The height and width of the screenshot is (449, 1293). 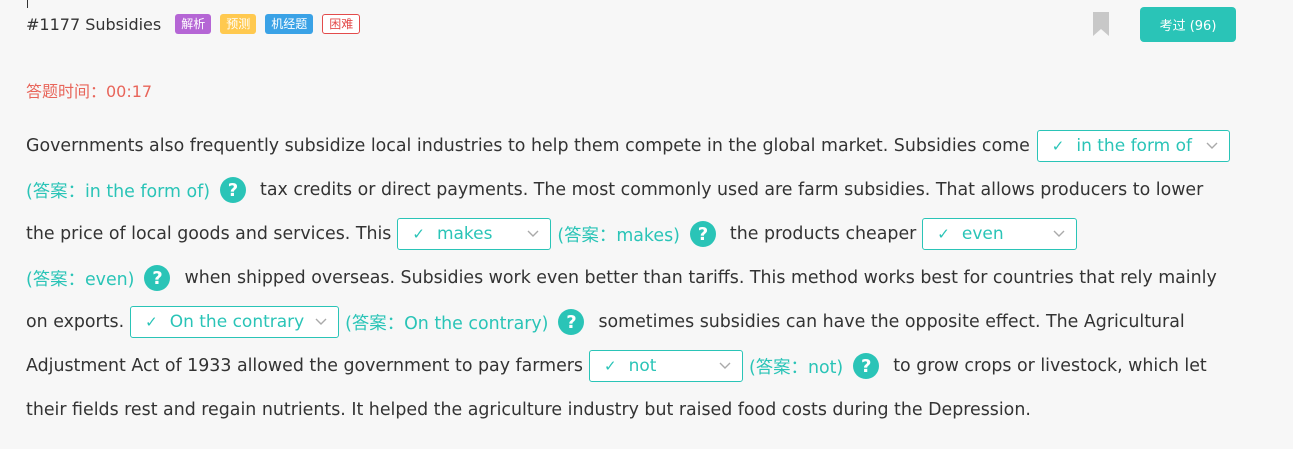 What do you see at coordinates (665, 366) in the screenshot?
I see `blank-select-5: ✓ not` at bounding box center [665, 366].